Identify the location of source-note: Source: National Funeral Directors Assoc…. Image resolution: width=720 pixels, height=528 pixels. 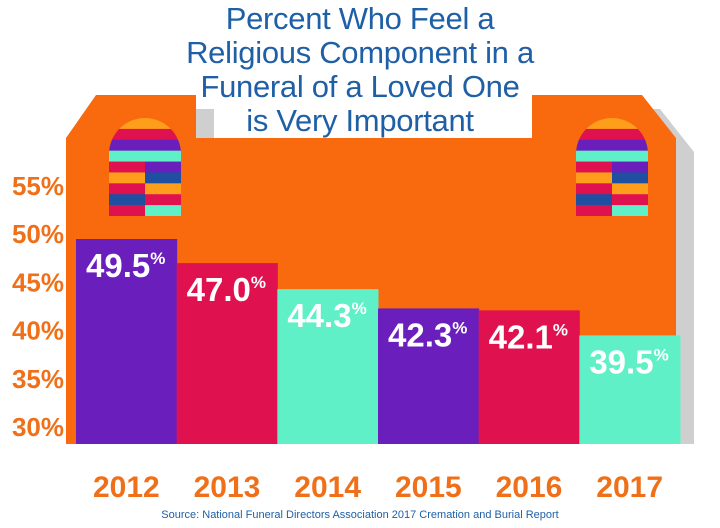
(360, 515).